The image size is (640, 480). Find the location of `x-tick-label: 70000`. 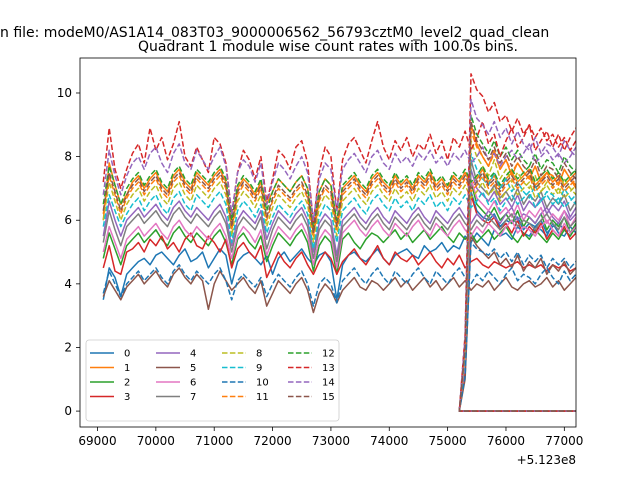

x-tick-label: 70000 is located at coordinates (156, 441).